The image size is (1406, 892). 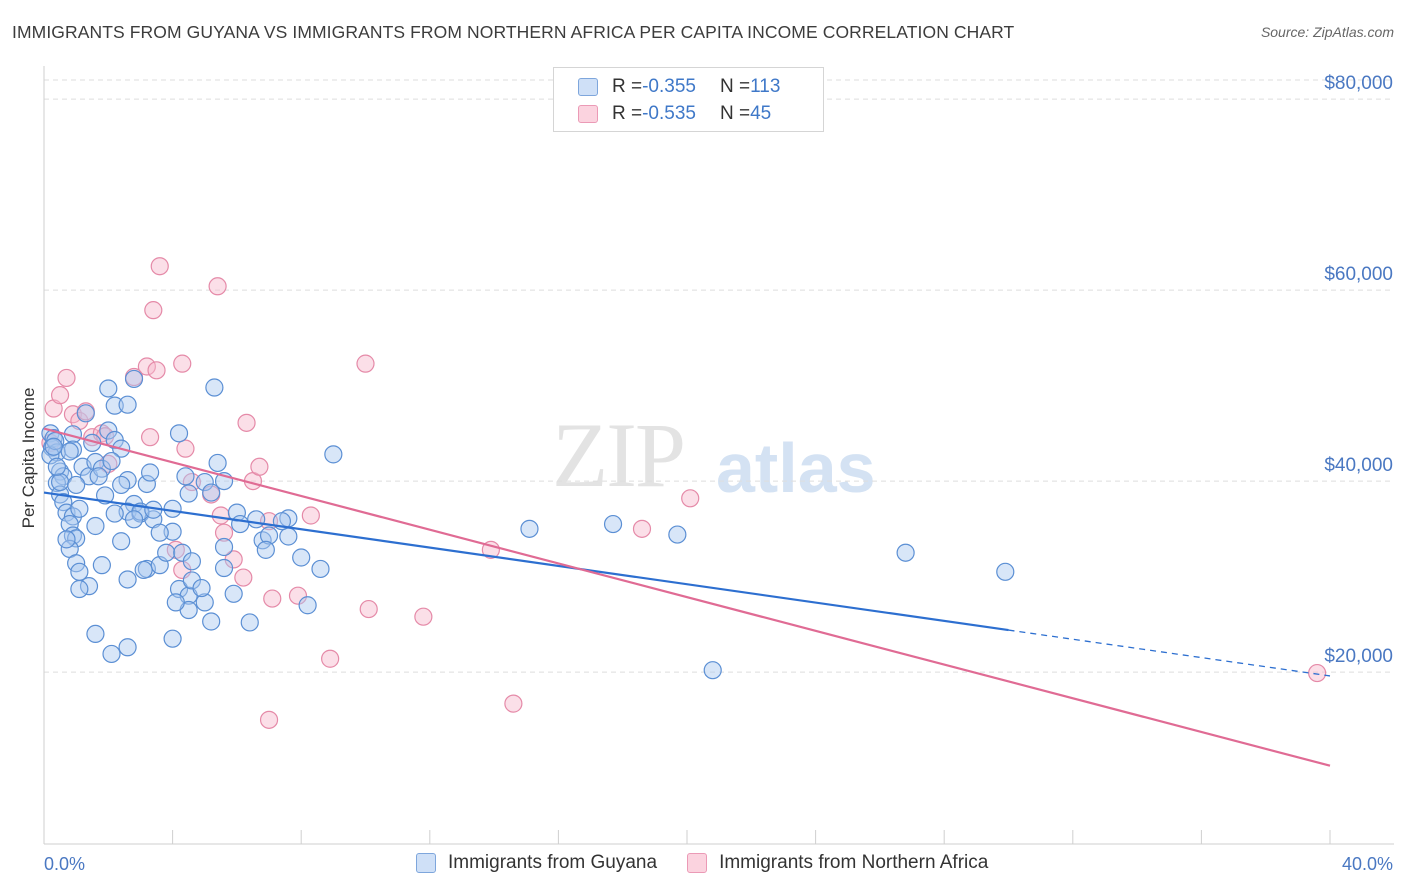 What do you see at coordinates (1358, 656) in the screenshot?
I see `y-tick-label: $20,000` at bounding box center [1358, 656].